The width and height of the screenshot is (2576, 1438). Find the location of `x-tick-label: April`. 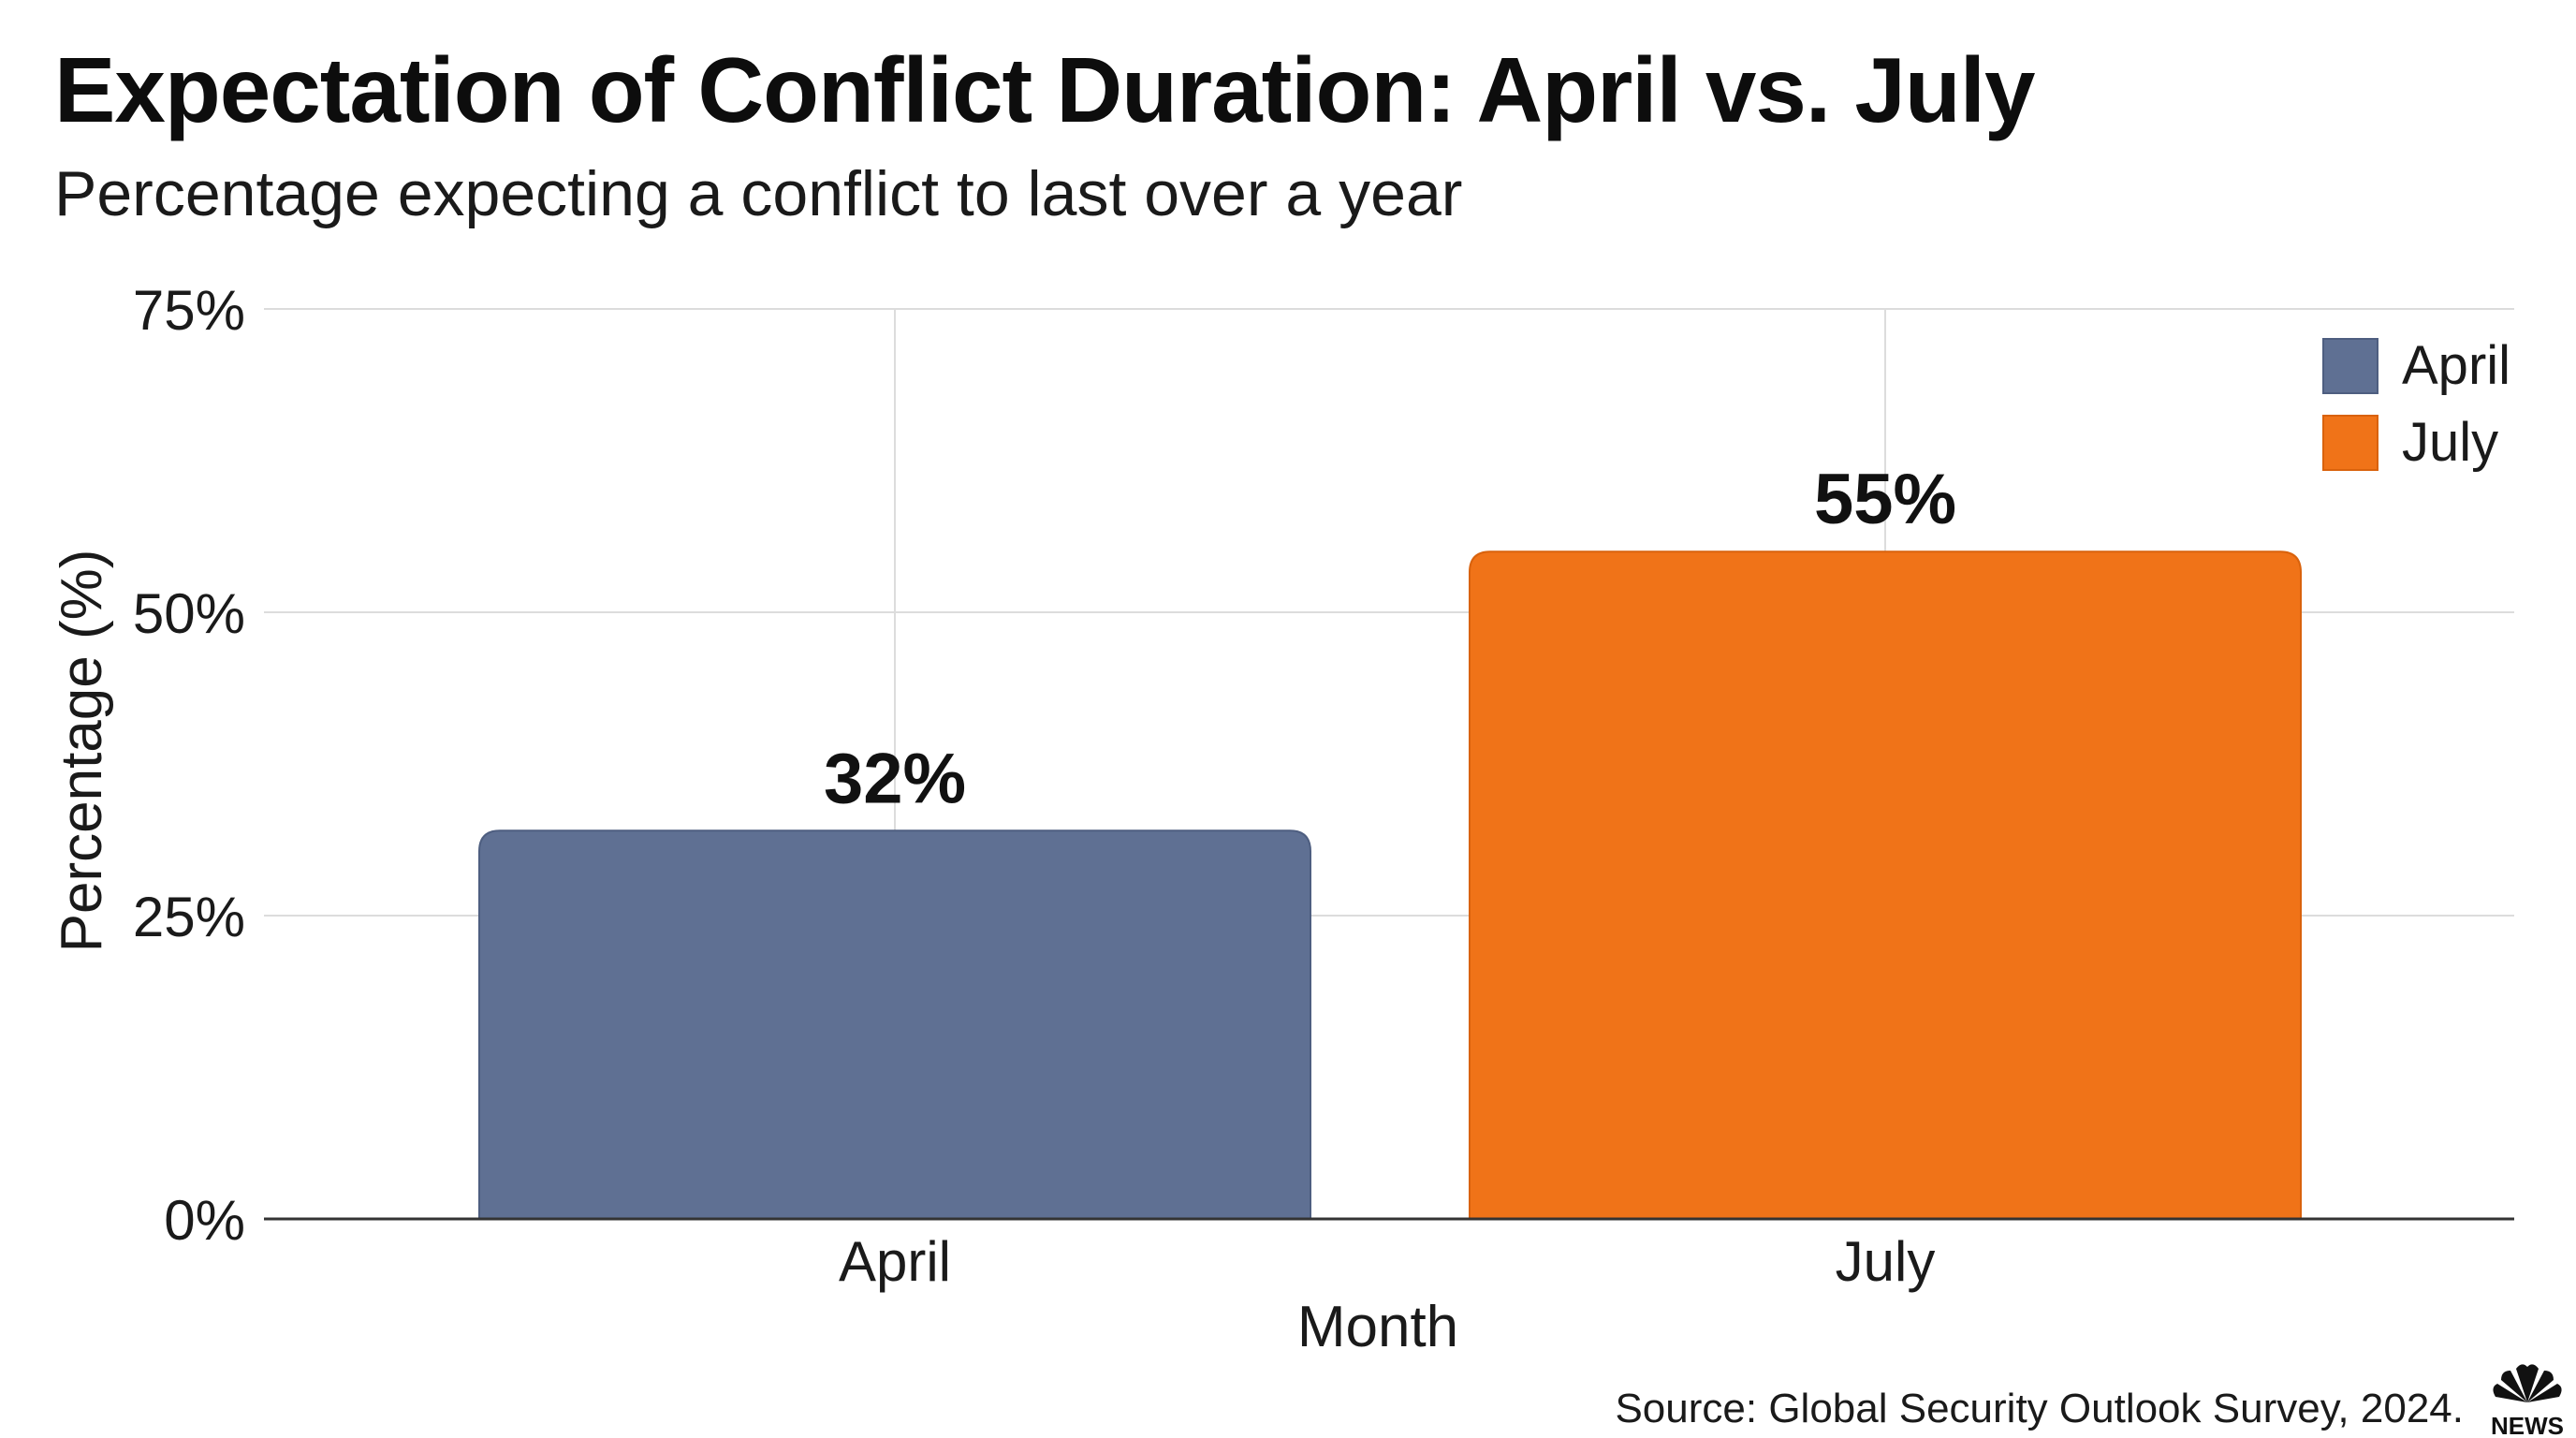

x-tick-label: April is located at coordinates (895, 1261).